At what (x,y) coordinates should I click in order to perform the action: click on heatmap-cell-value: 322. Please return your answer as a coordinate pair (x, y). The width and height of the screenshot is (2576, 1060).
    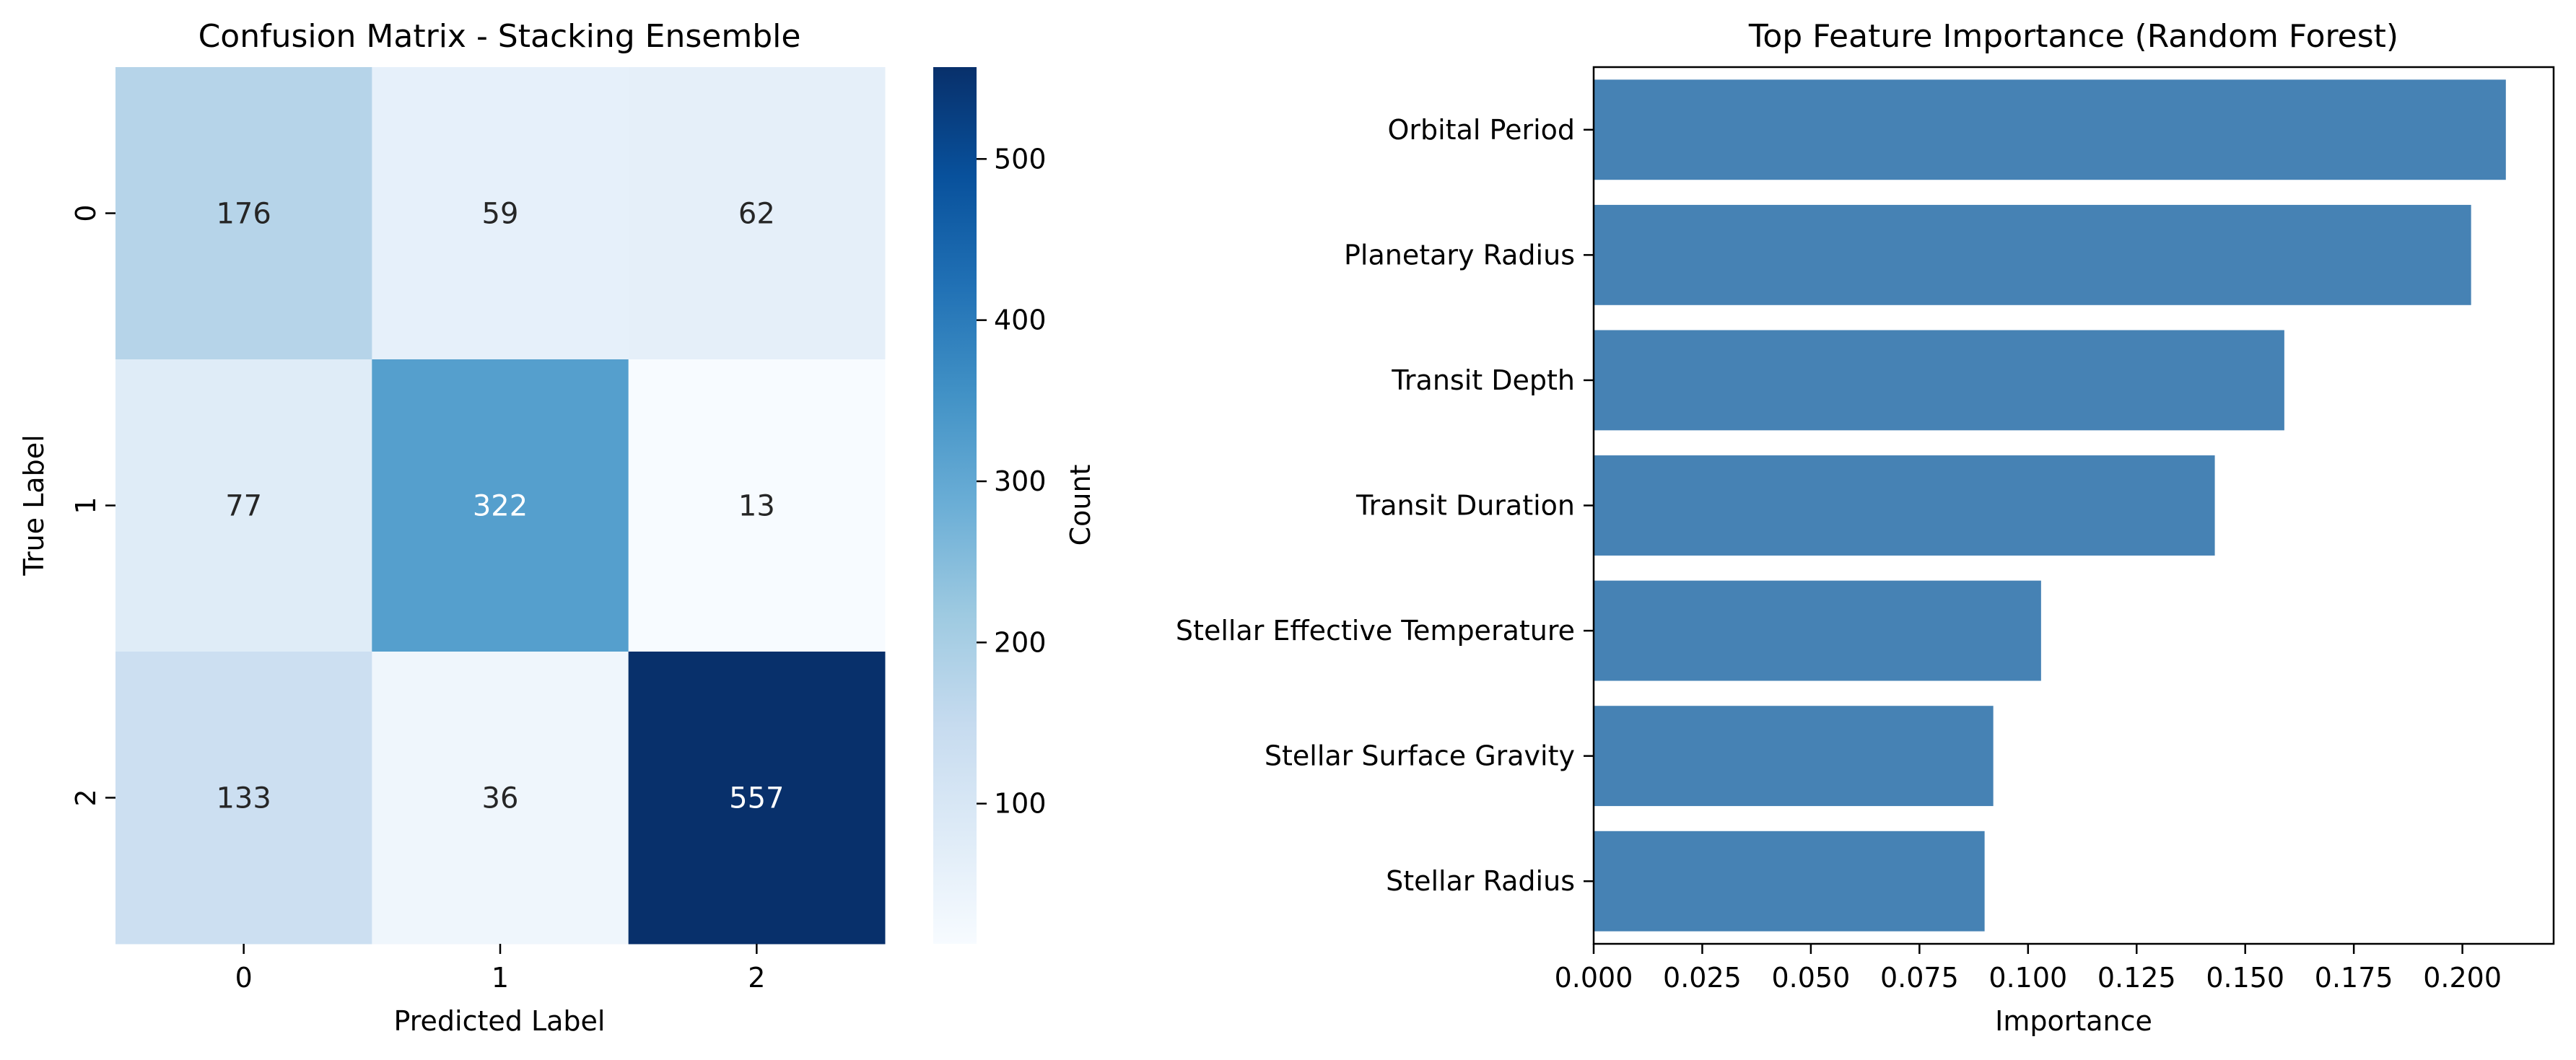
    Looking at the image, I should click on (500, 506).